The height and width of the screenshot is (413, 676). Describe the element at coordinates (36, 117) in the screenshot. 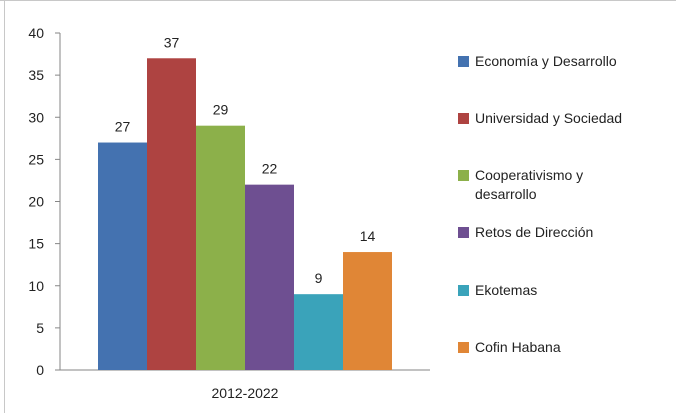

I see `y-tick-label: 30` at that location.